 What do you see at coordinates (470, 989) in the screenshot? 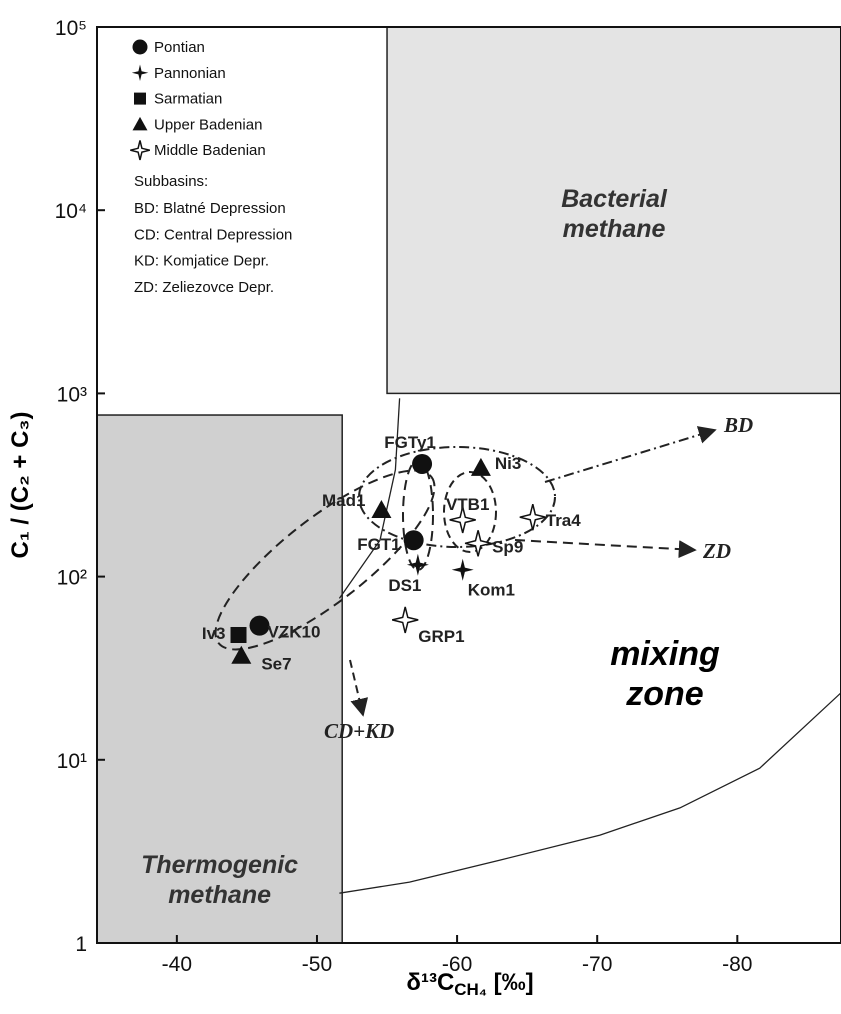
I see `x-title-part: CH₄` at bounding box center [470, 989].